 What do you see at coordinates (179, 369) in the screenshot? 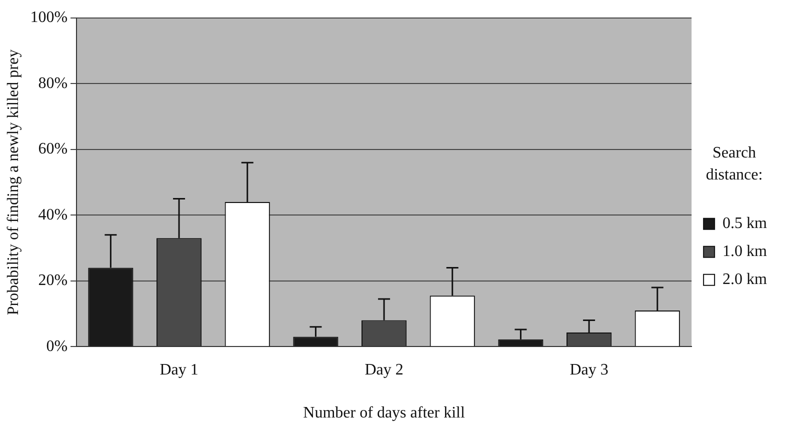
I see `x-tick-label: Day 1` at bounding box center [179, 369].